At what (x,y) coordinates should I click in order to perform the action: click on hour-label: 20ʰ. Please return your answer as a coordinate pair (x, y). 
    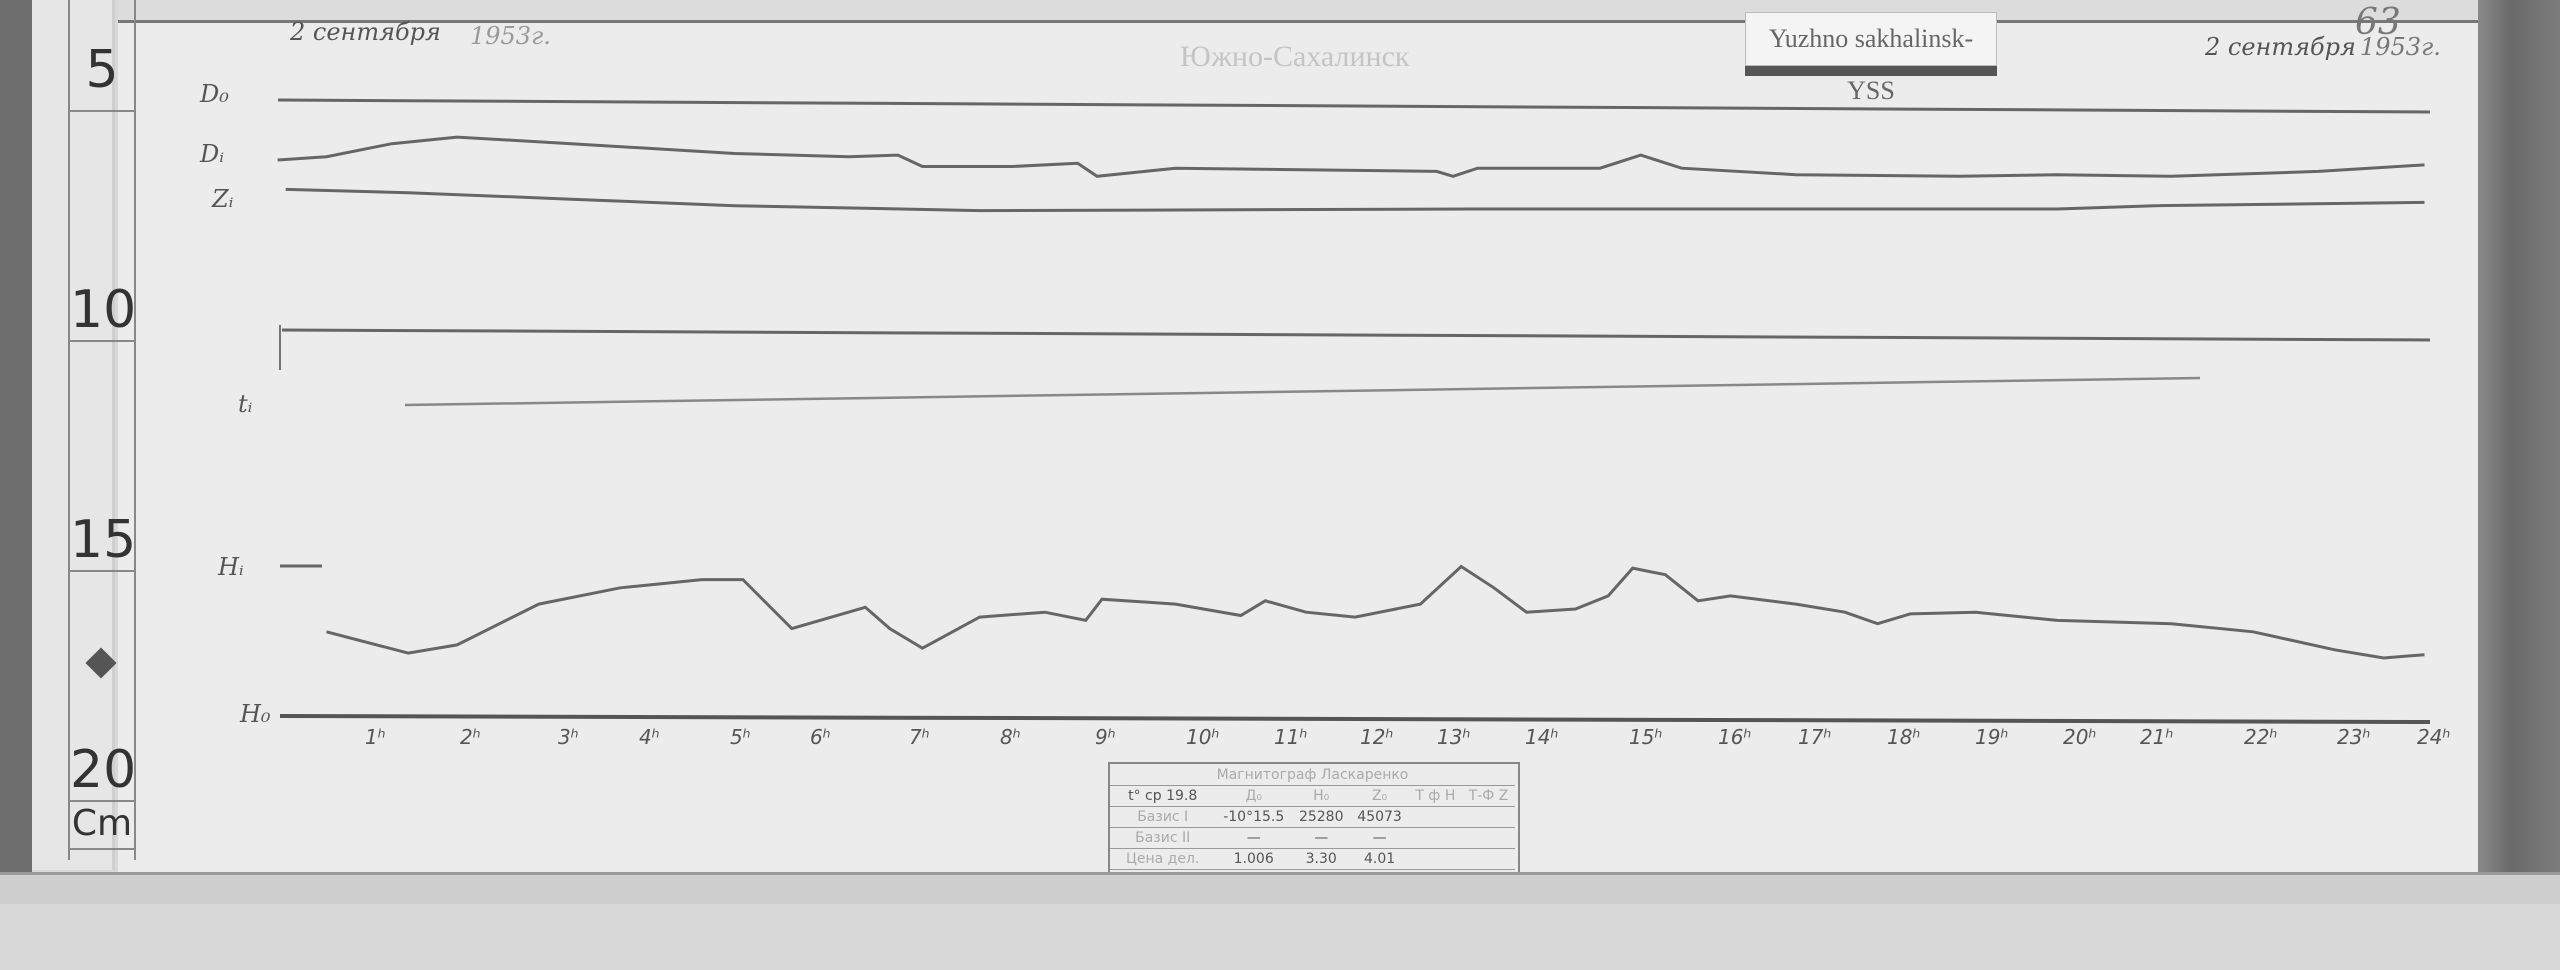
    Looking at the image, I should click on (2080, 737).